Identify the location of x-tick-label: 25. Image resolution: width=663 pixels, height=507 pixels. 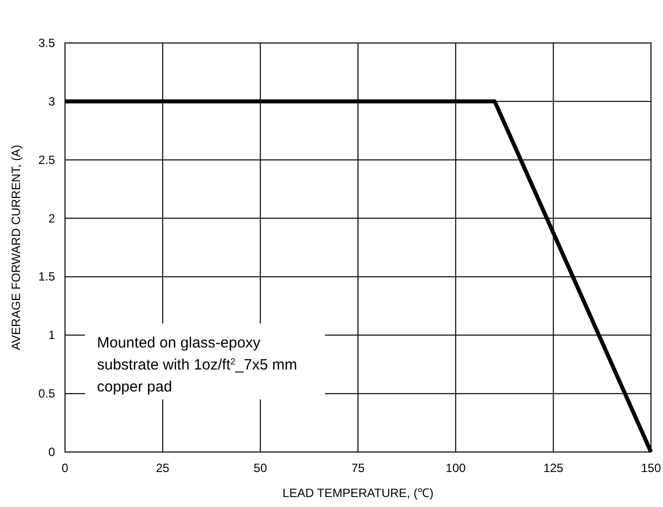
(163, 468).